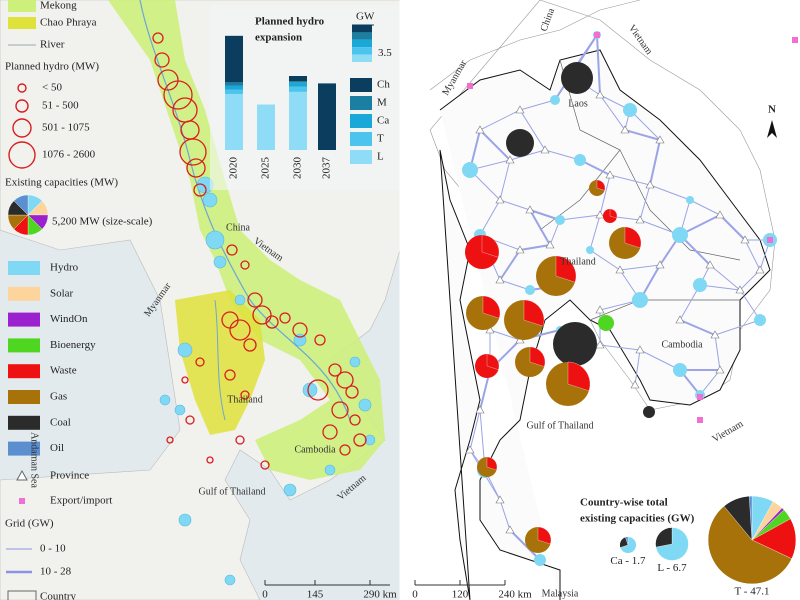 Image resolution: width=800 pixels, height=600 pixels. Describe the element at coordinates (637, 519) in the screenshot. I see `totals-title: existing capacities (GW)` at that location.